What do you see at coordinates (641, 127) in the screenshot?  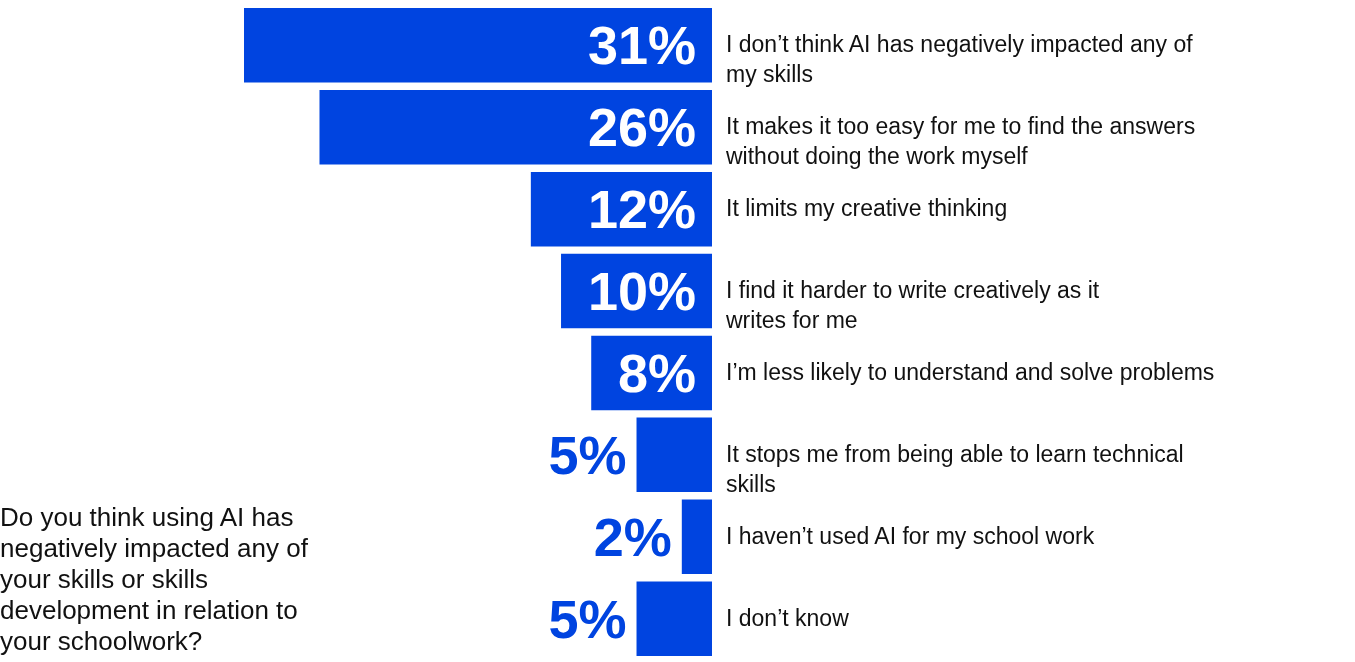 I see `data-label: 26%` at bounding box center [641, 127].